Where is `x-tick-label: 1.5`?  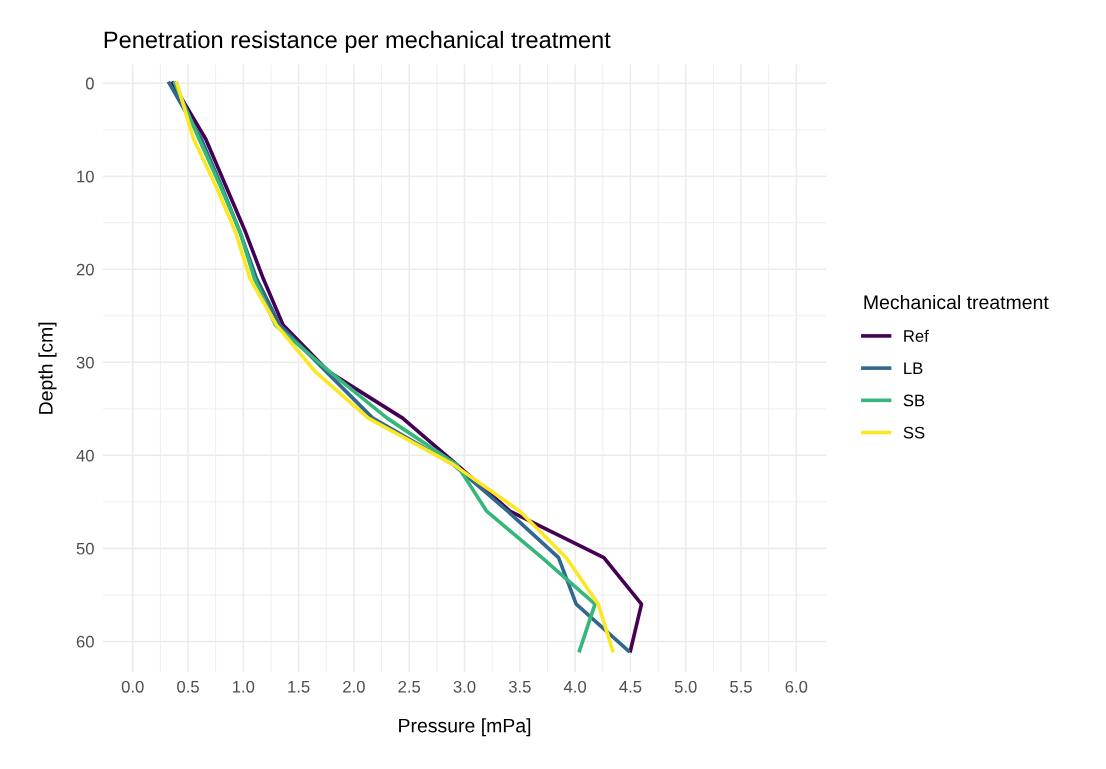 x-tick-label: 1.5 is located at coordinates (299, 687).